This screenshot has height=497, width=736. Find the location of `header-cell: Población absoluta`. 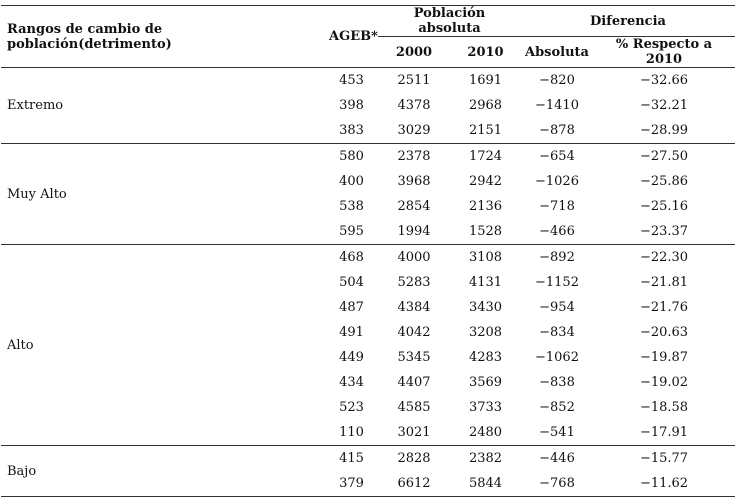

header-cell: Población absoluta is located at coordinates (449, 21).